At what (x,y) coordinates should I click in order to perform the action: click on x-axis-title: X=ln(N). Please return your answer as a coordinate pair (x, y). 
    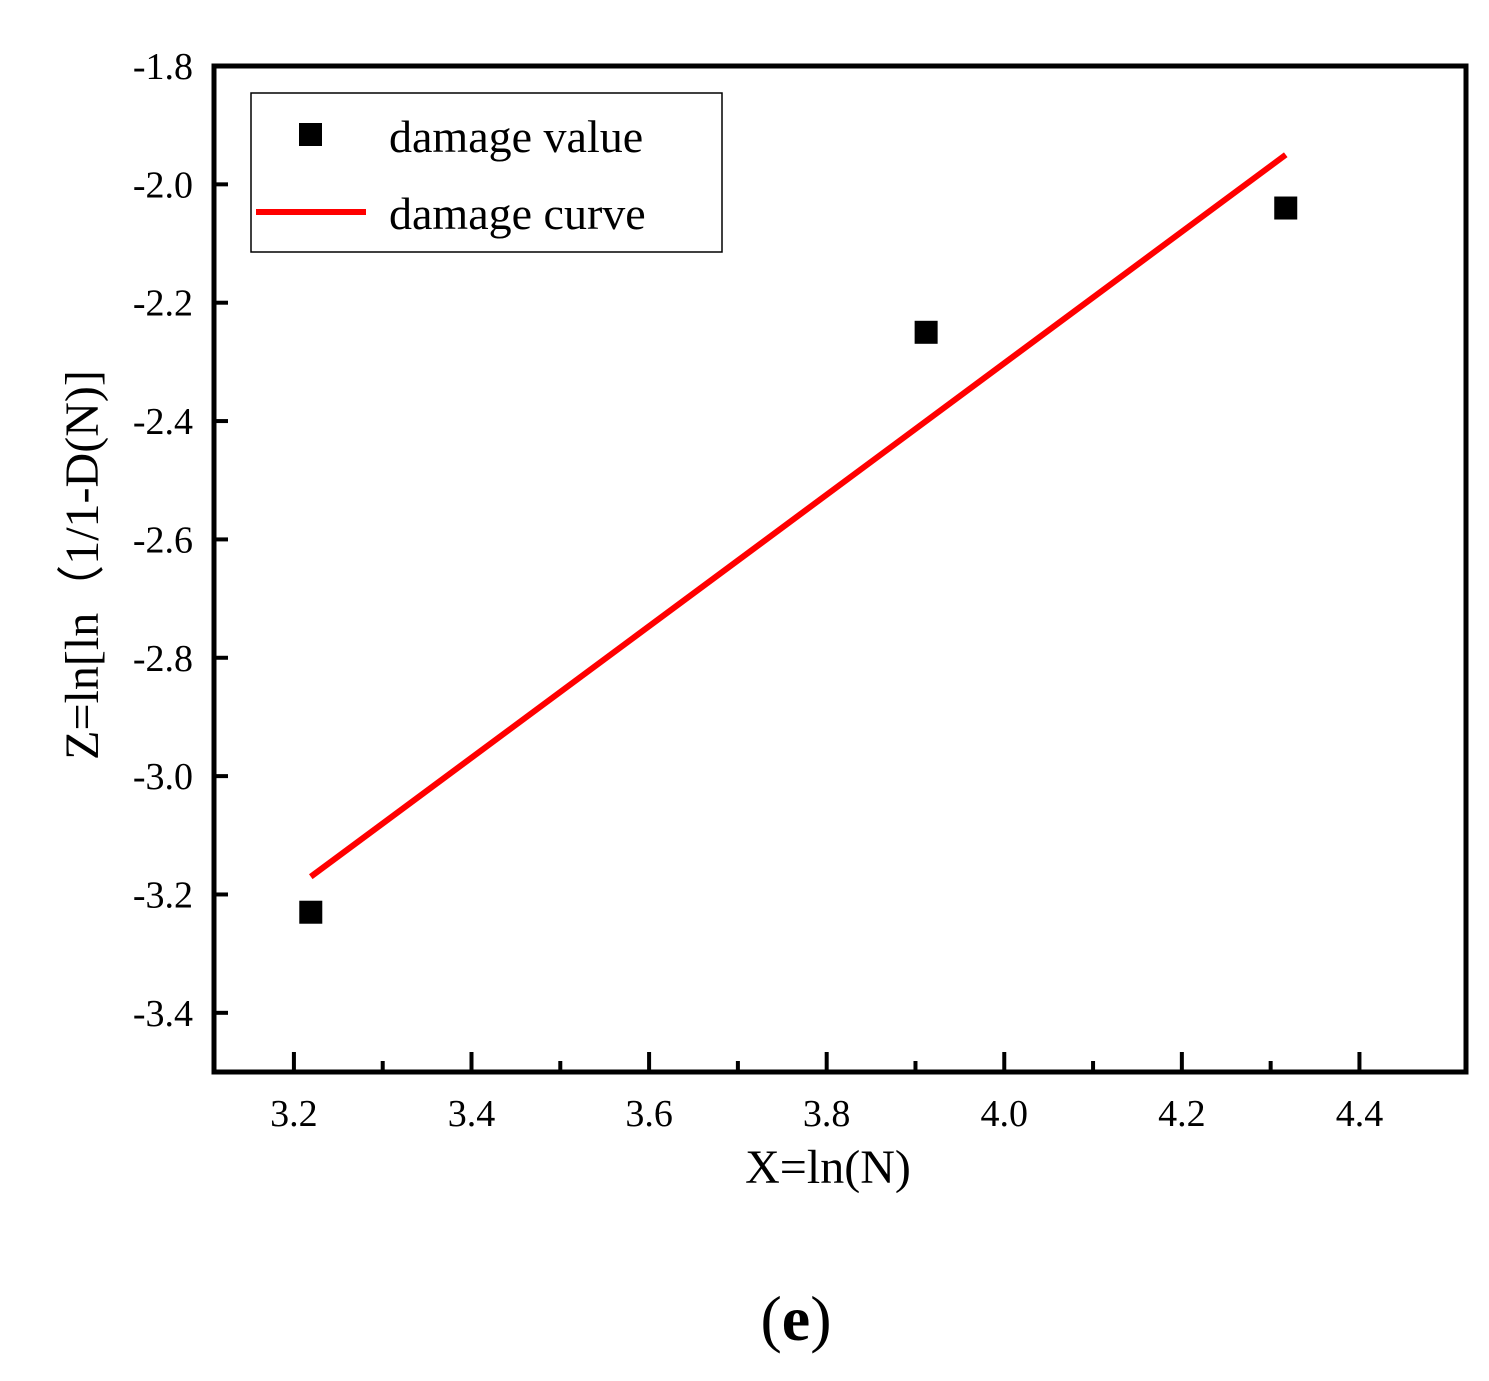
    Looking at the image, I should click on (828, 1167).